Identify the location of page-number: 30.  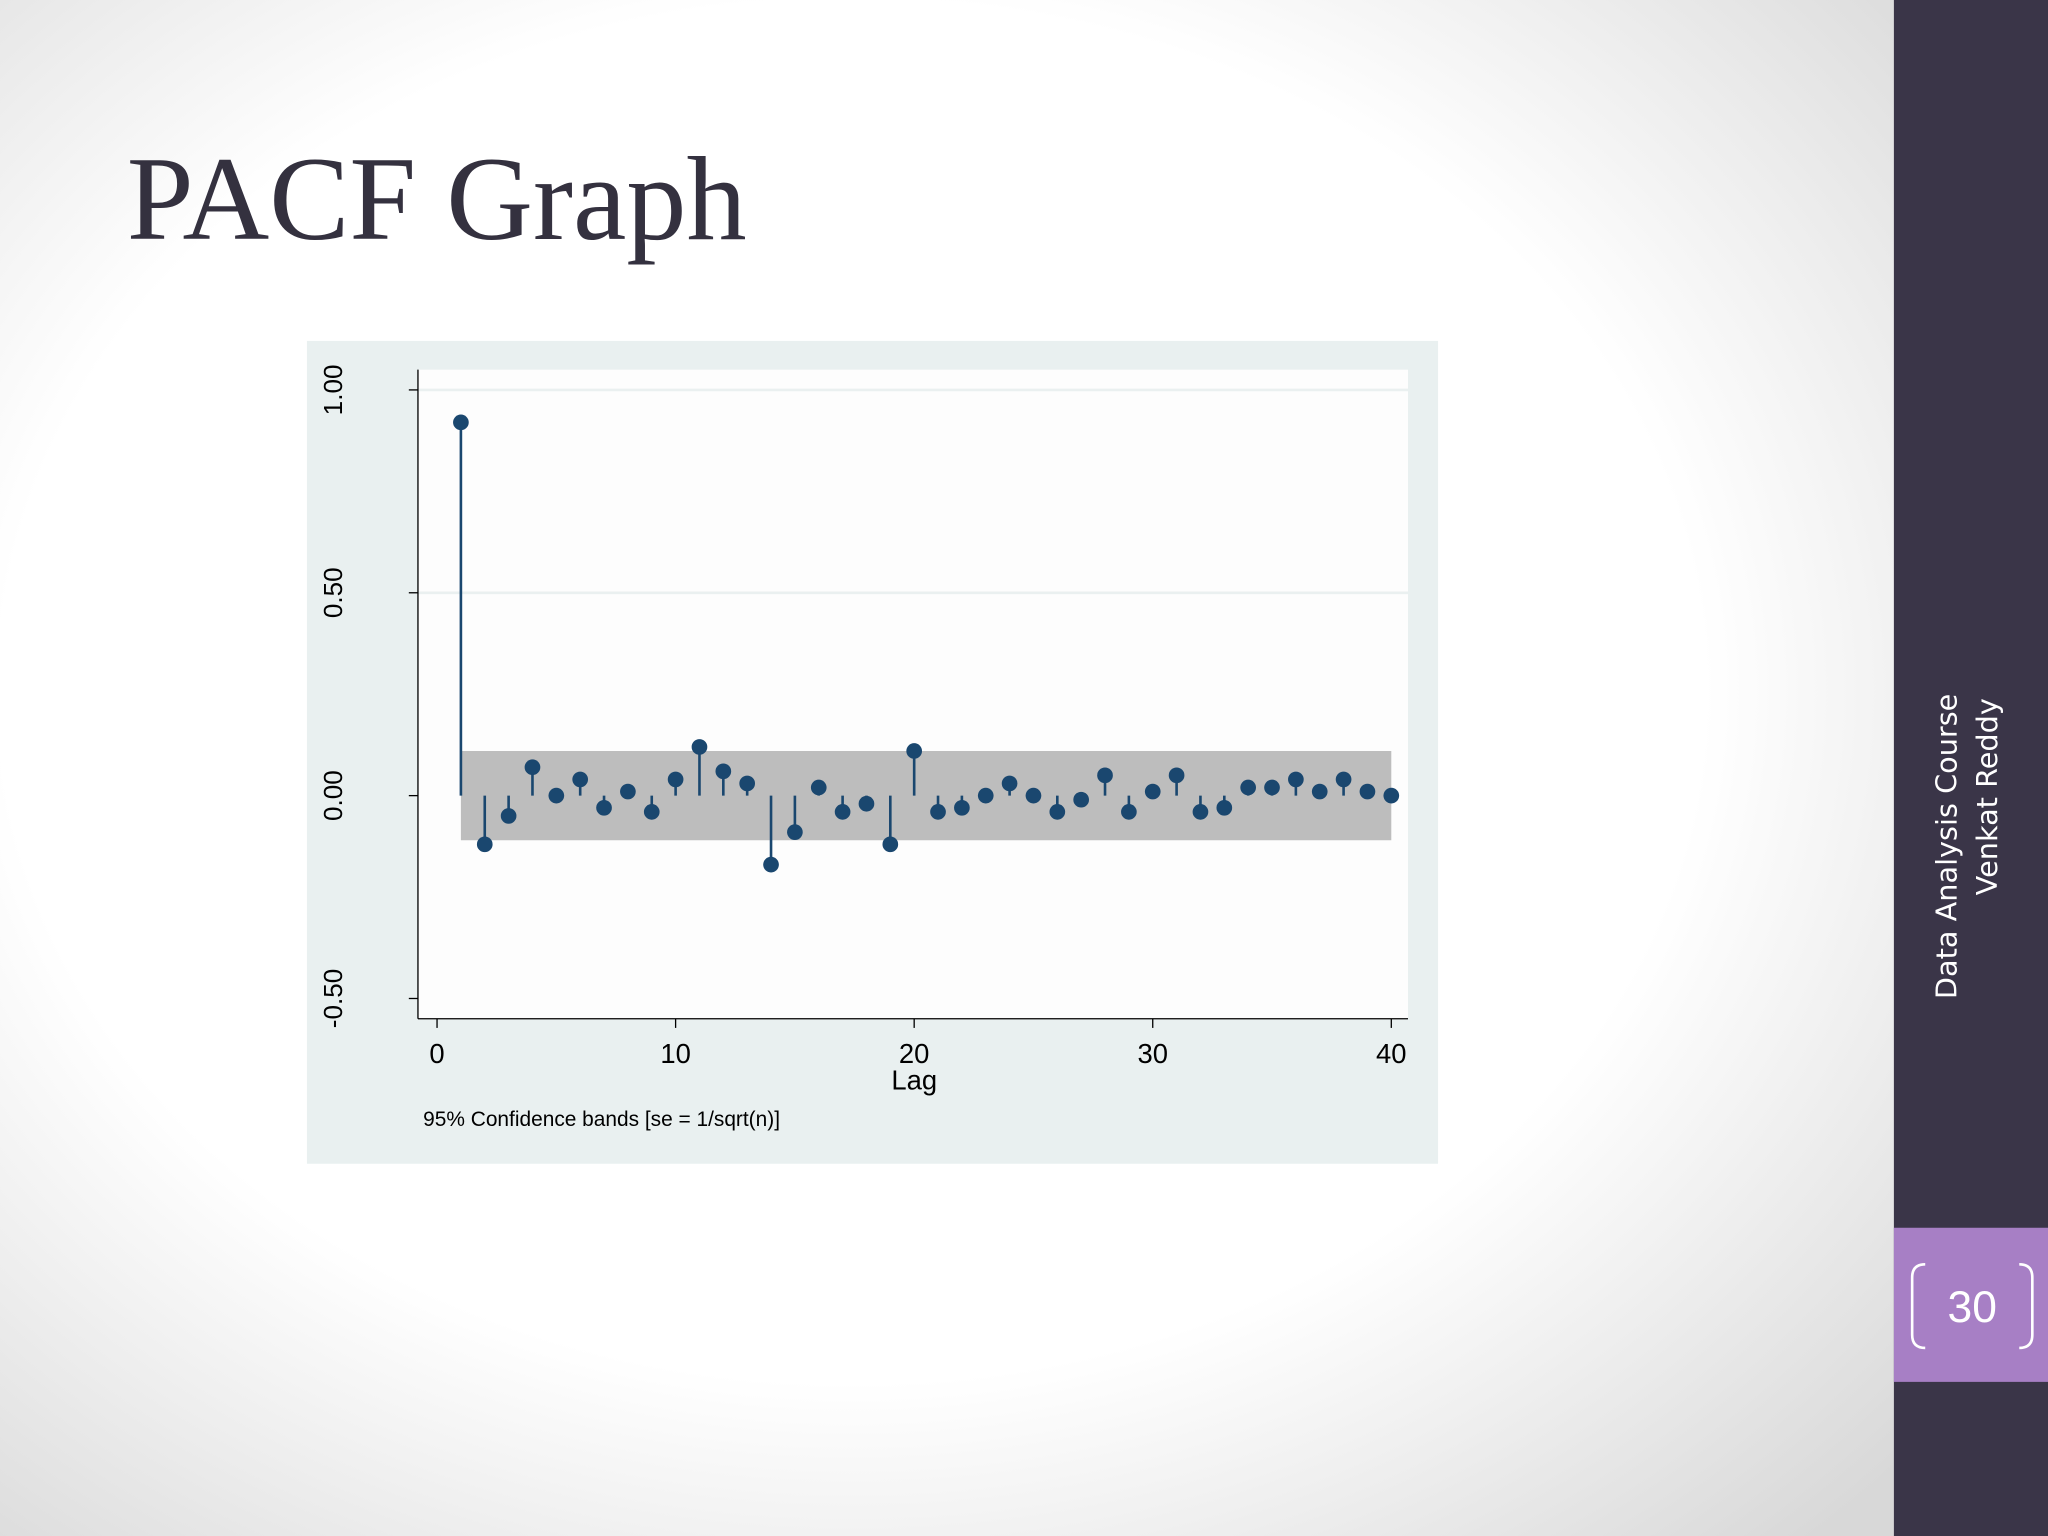
(1972, 1307).